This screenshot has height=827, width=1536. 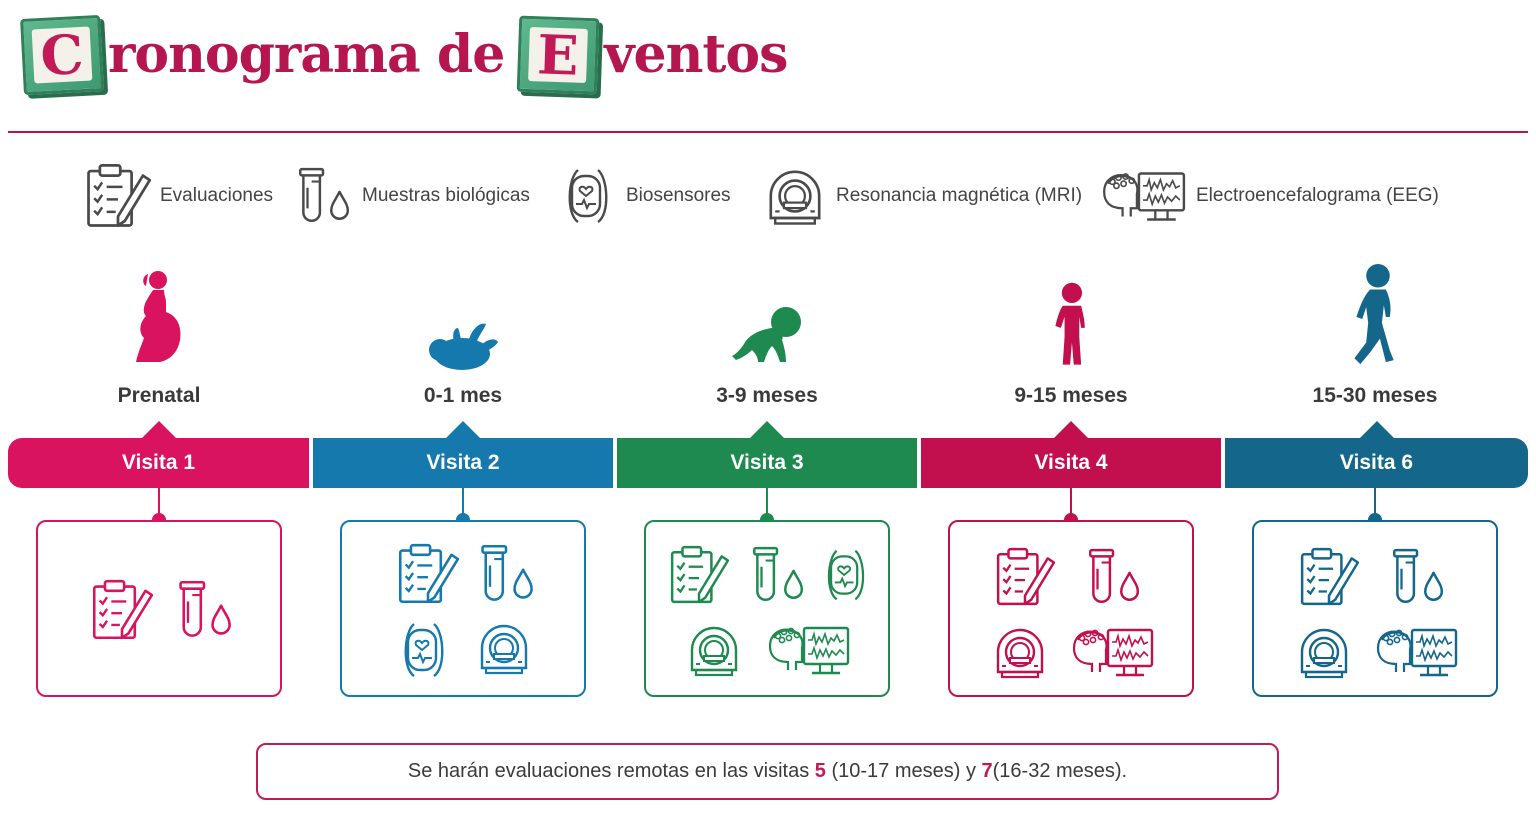 I want to click on remote-visit-number: 5, so click(x=820, y=771).